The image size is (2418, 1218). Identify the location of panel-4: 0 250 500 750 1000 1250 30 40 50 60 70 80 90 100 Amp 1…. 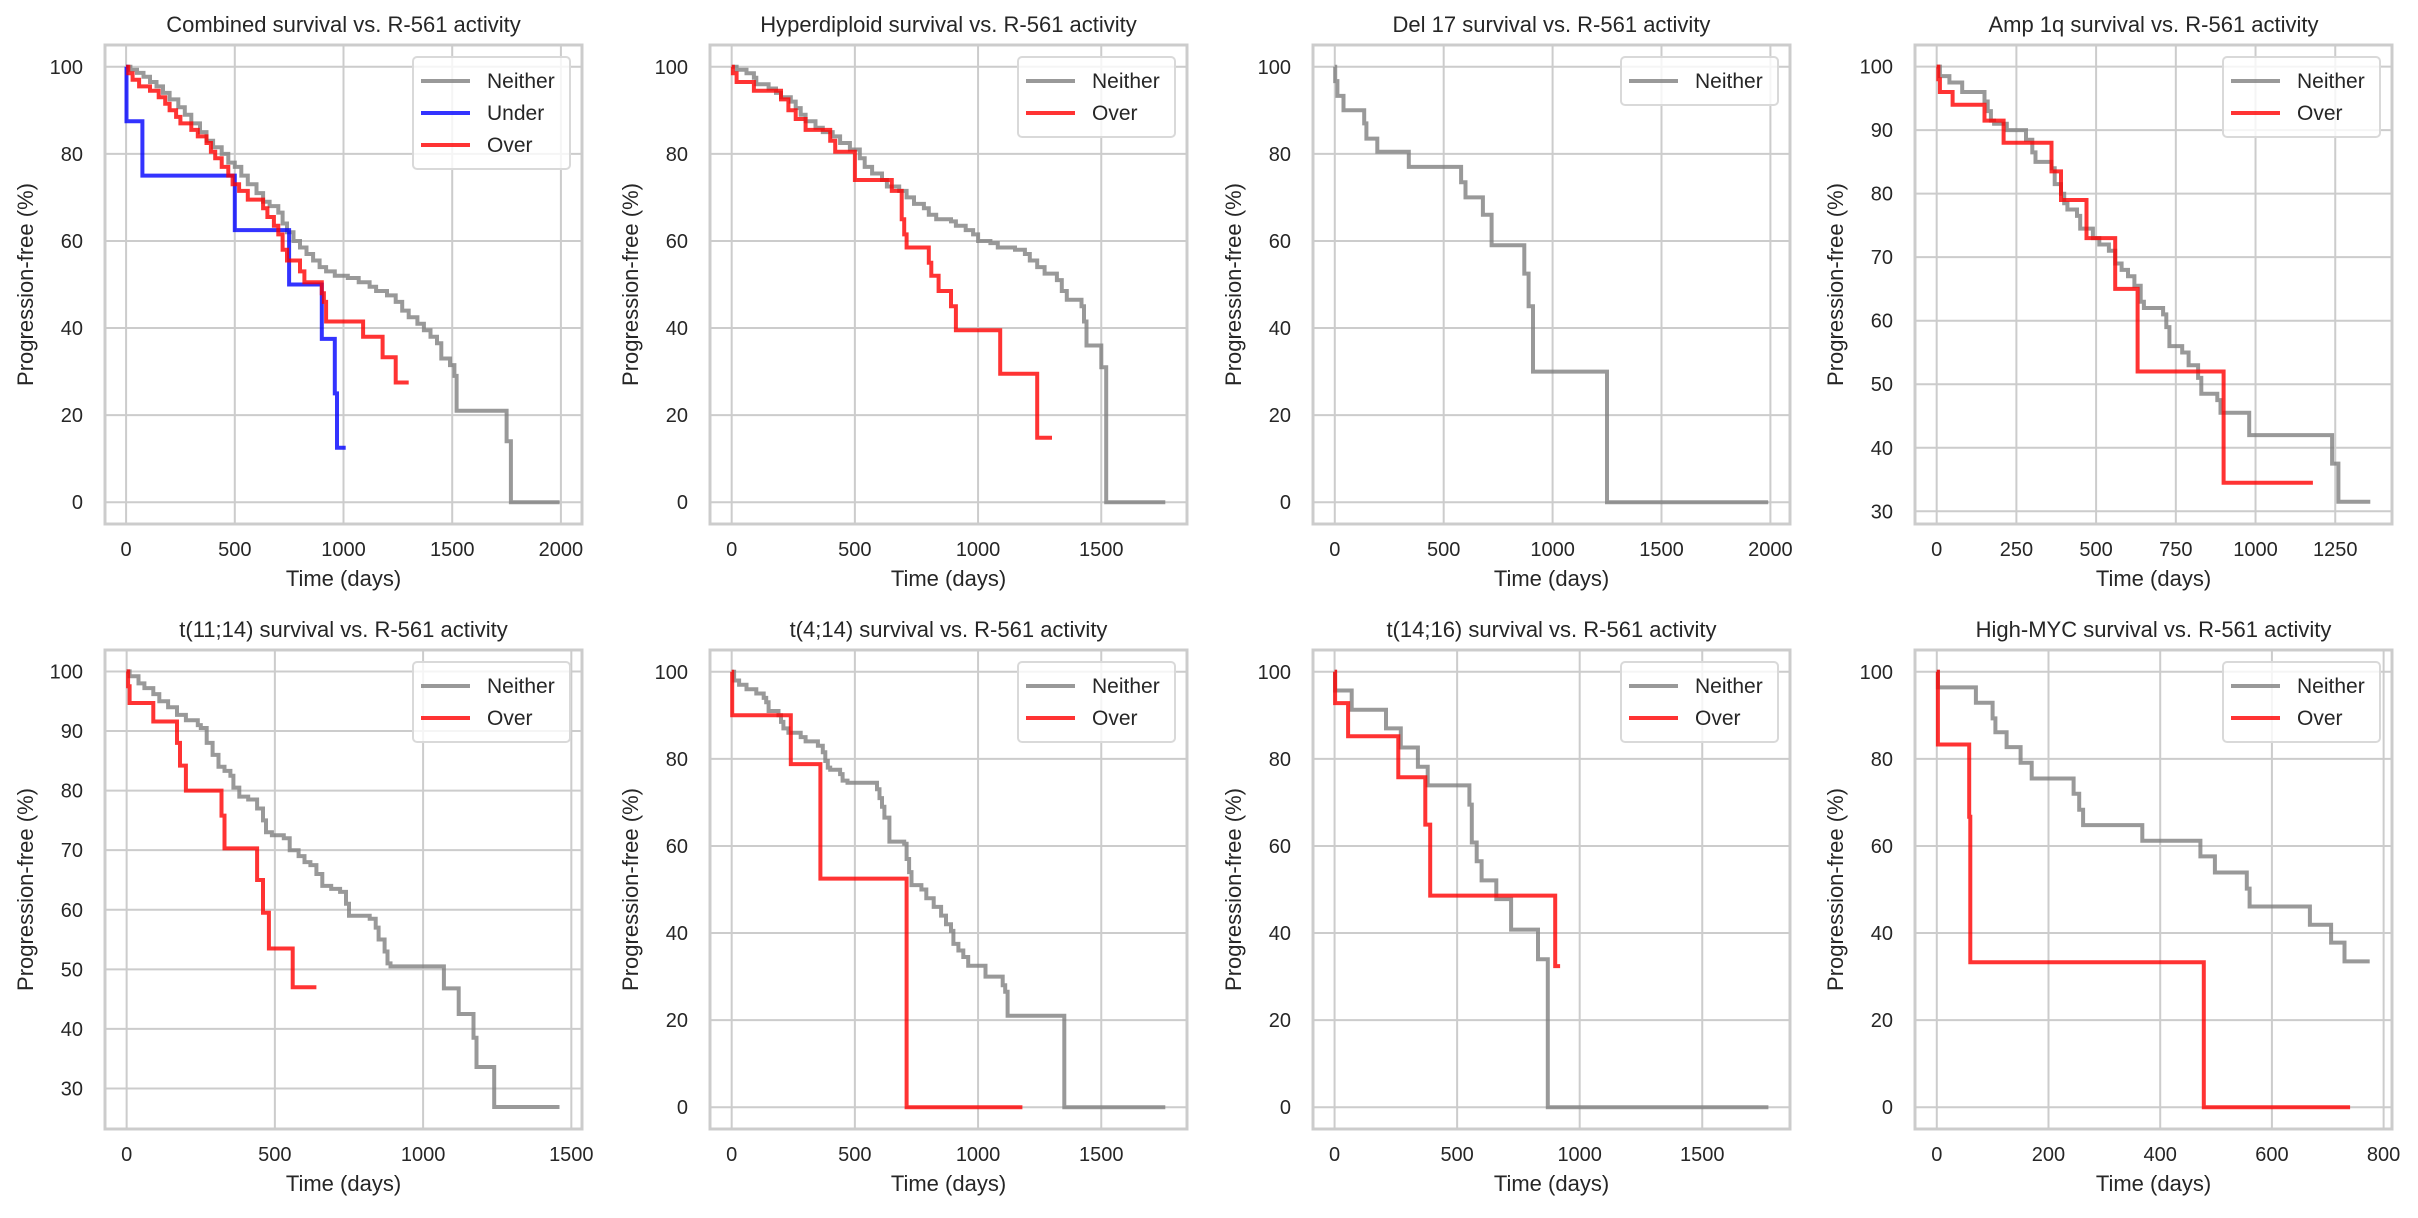
(2108, 301).